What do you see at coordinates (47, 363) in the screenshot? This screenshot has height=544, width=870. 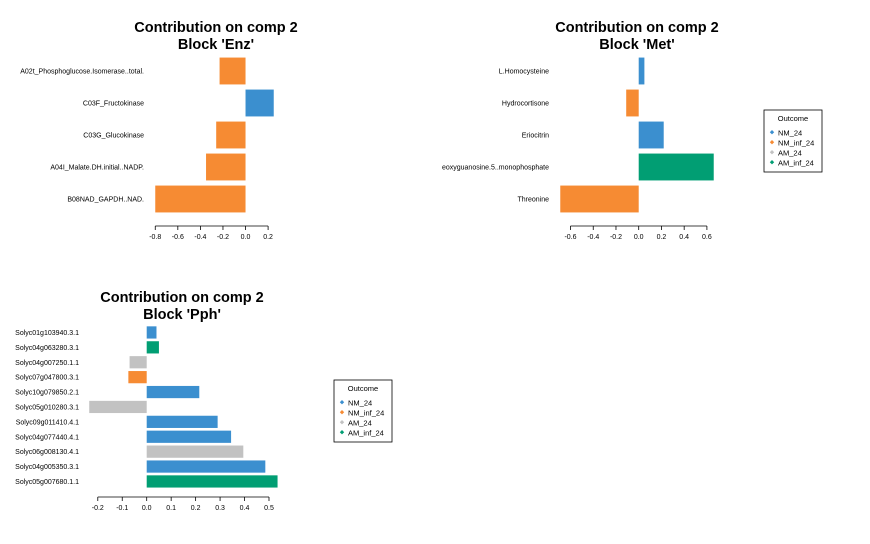 I see `category-label: Solyc04g007250.1.1` at bounding box center [47, 363].